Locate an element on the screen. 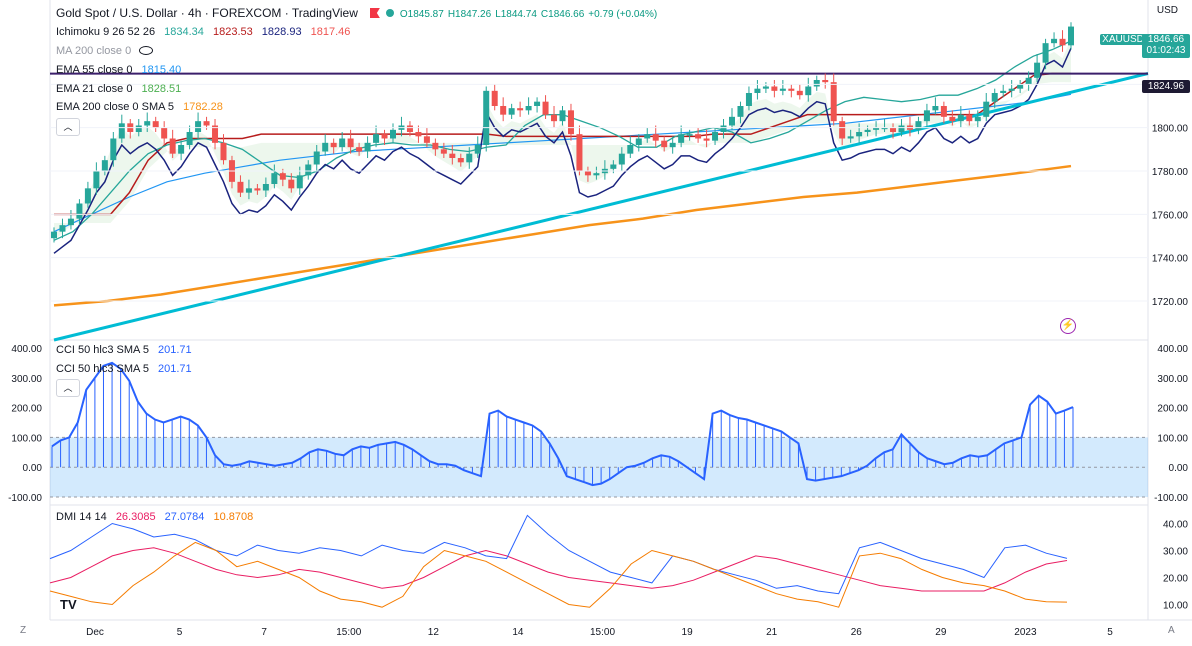  z-icon: Z is located at coordinates (23, 630).